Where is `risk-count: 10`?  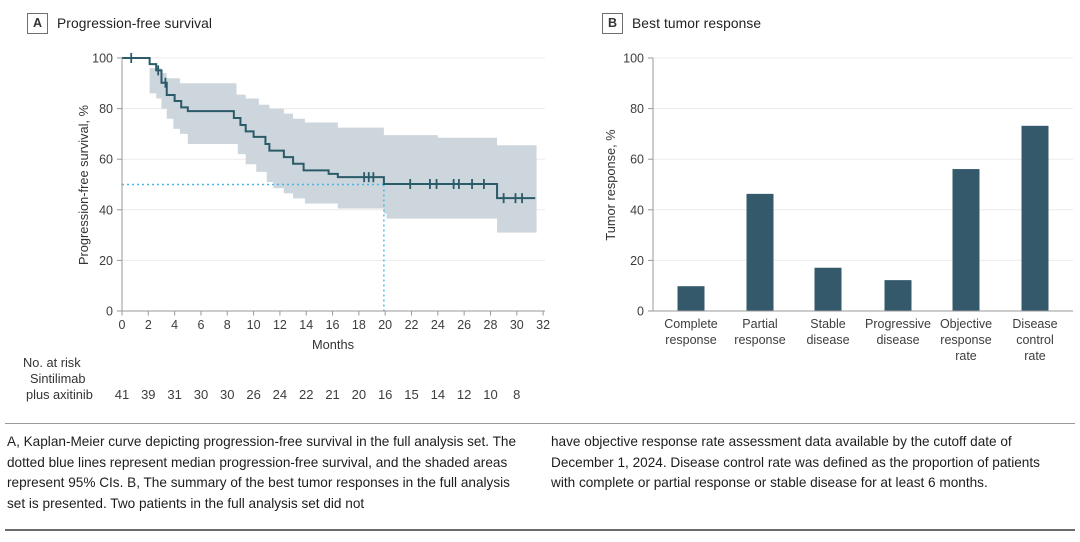
risk-count: 10 is located at coordinates (490, 394).